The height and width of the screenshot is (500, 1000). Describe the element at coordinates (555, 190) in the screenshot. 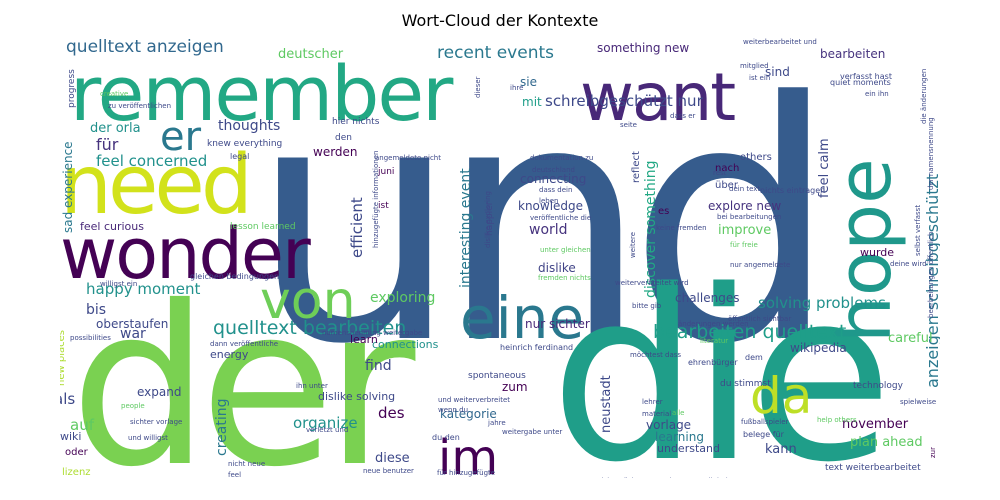

I see `word: dass dein` at that location.